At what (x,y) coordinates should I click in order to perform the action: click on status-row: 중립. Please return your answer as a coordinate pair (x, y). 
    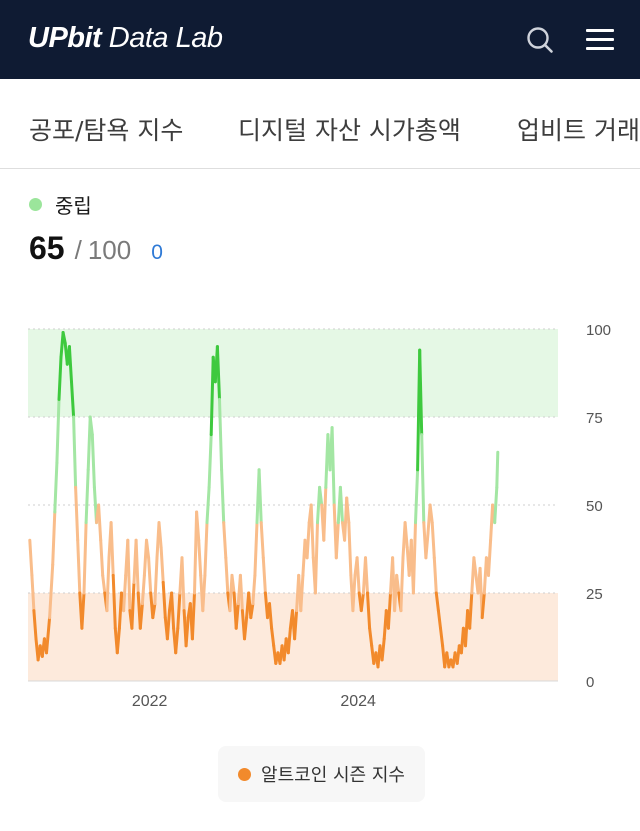
    Looking at the image, I should click on (60, 204).